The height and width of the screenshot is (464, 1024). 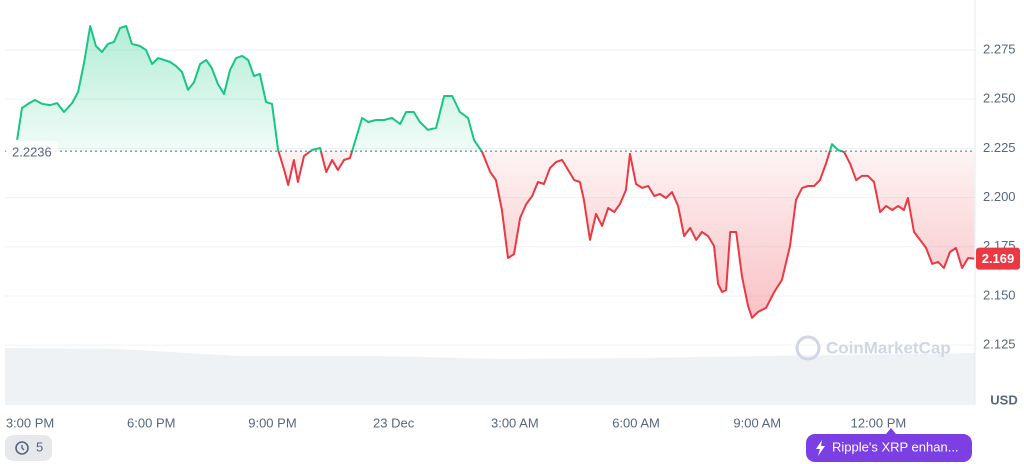 I want to click on history-button: 5, so click(x=28, y=448).